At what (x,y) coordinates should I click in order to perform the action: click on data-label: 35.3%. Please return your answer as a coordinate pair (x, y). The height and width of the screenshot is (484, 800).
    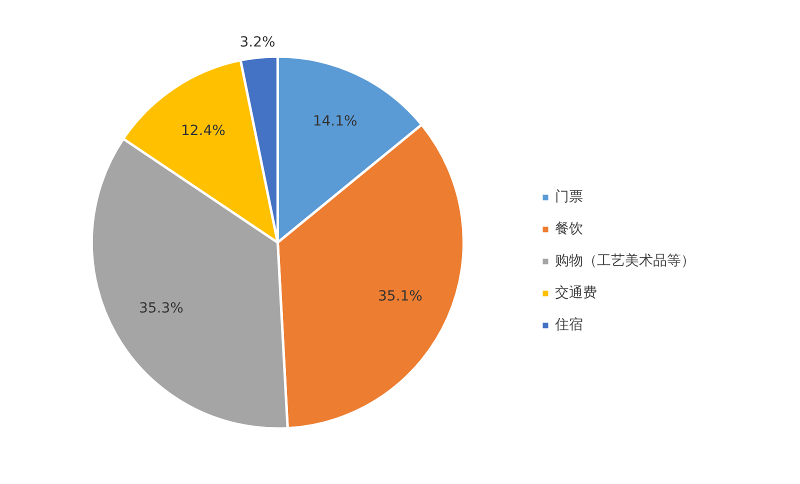
    Looking at the image, I should click on (161, 308).